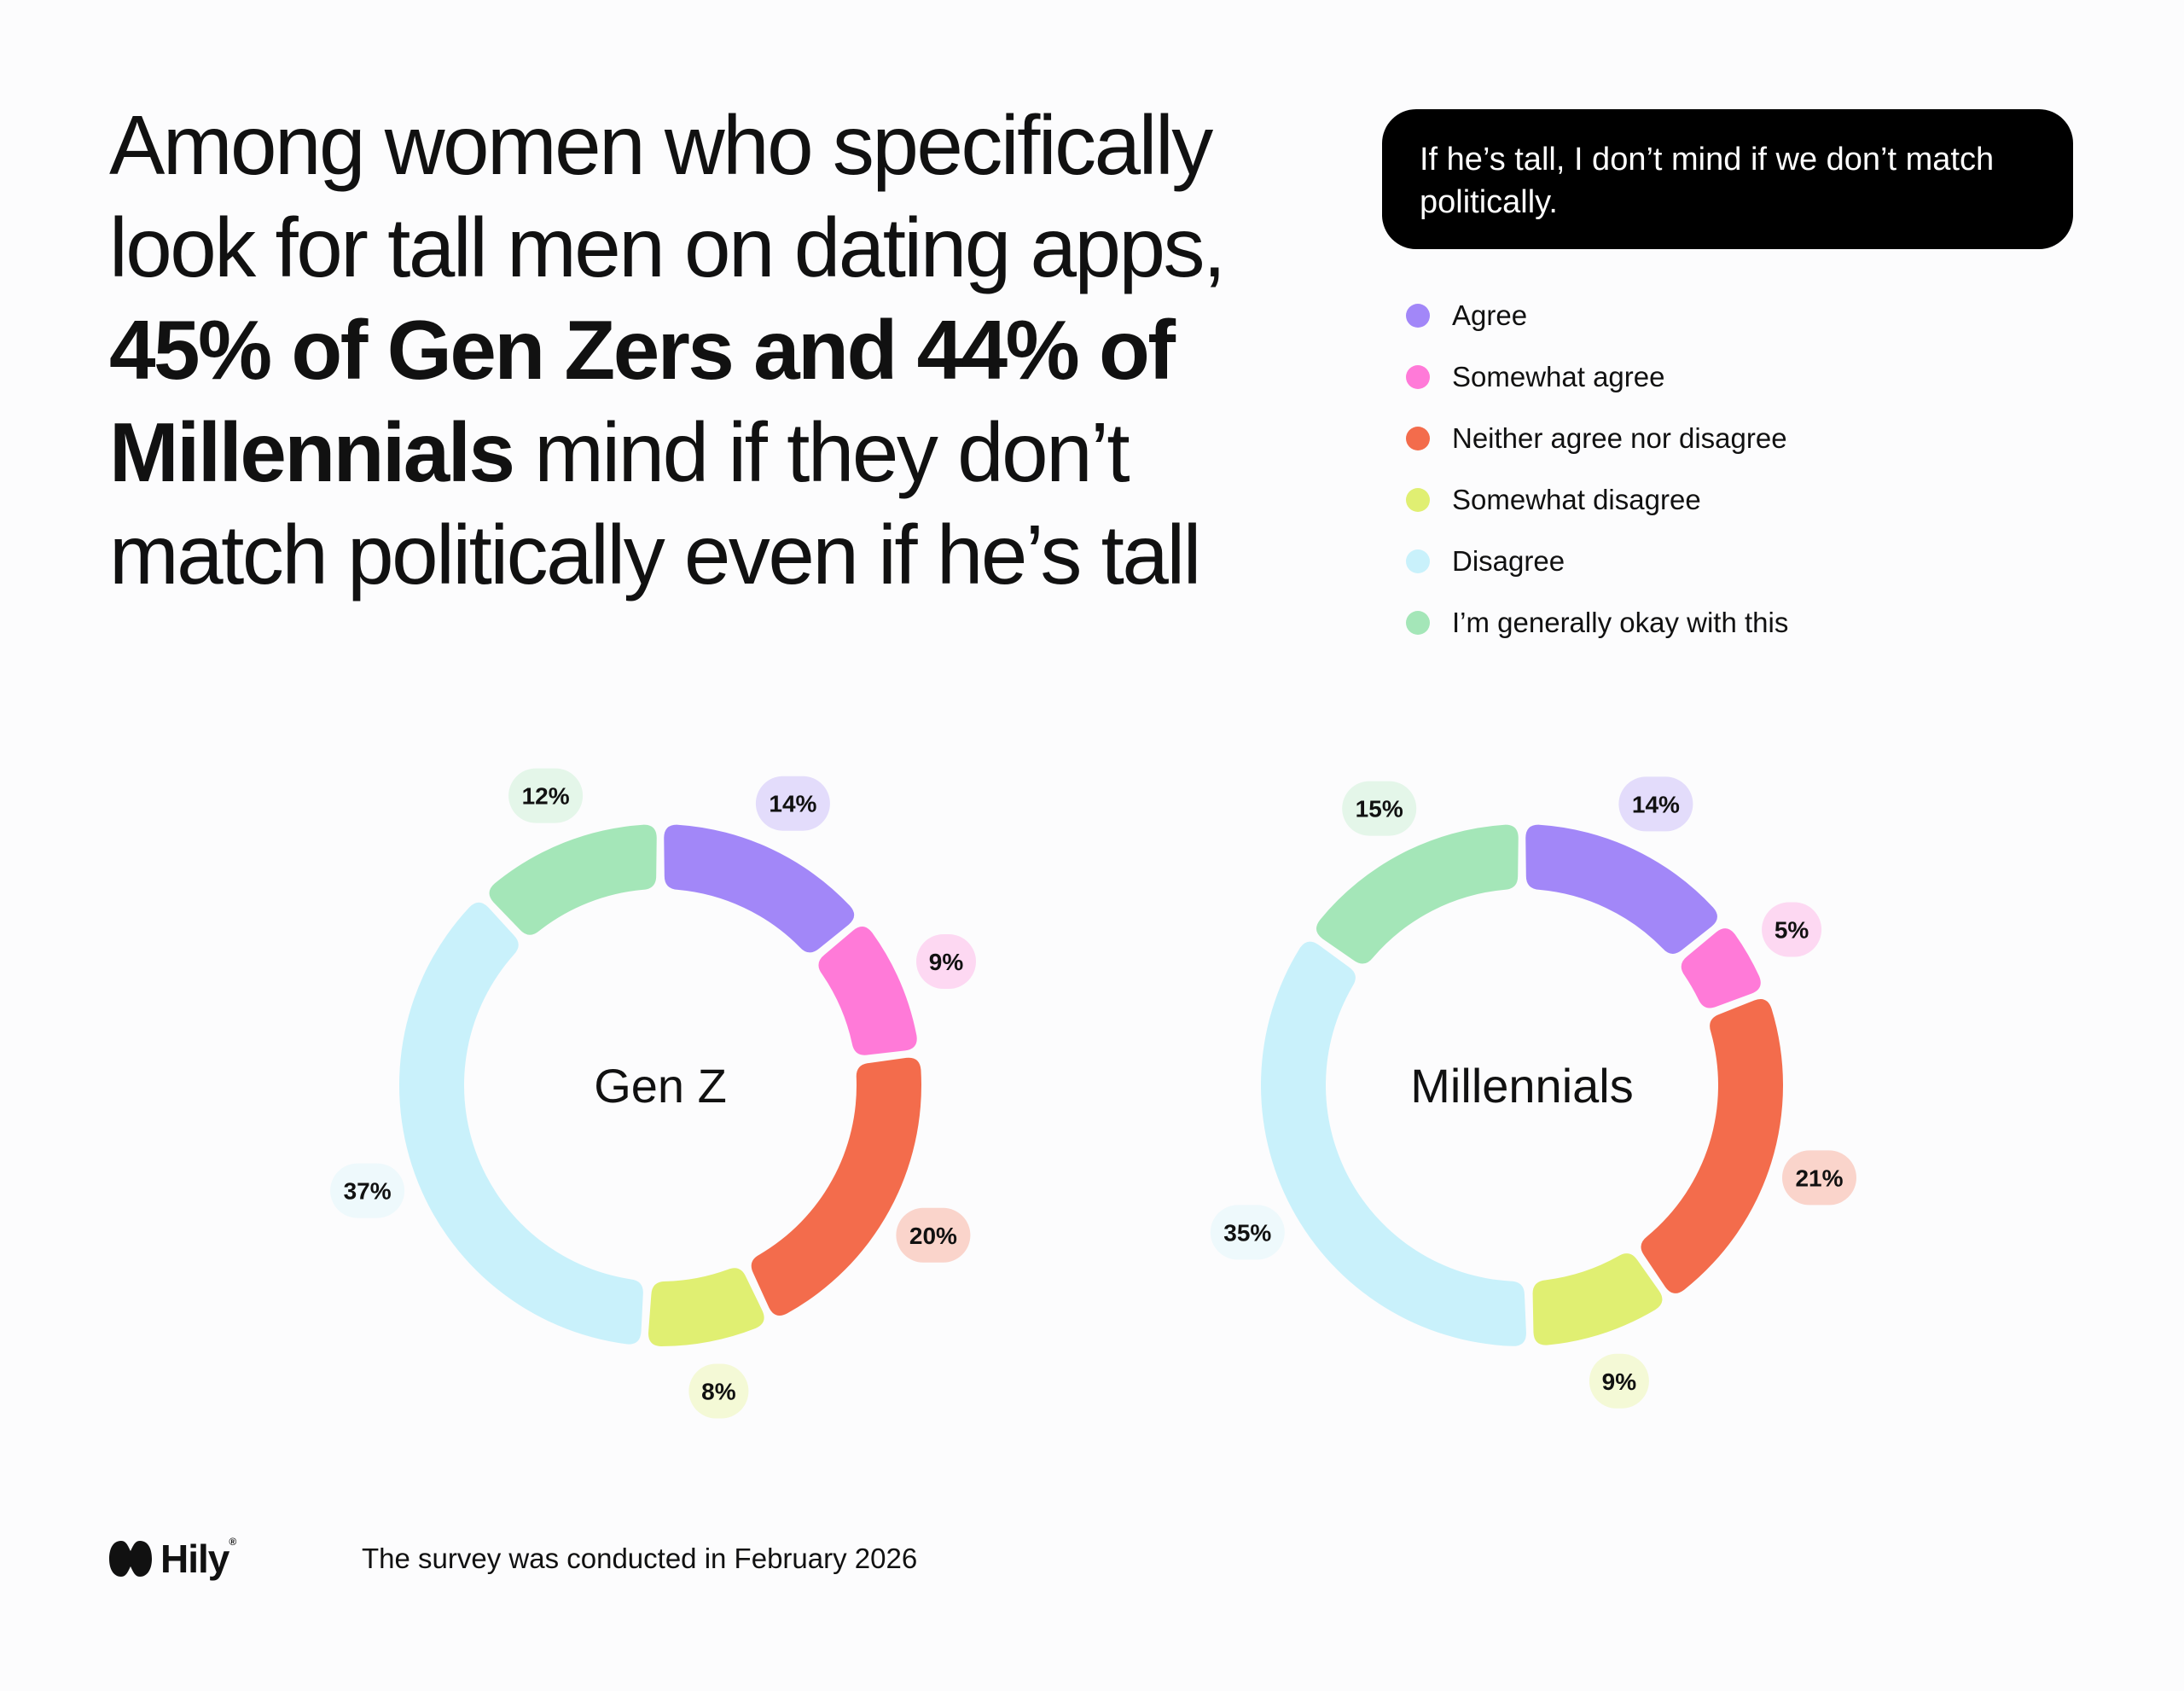 This screenshot has height=1691, width=2184. I want to click on legend-item-neither: Neither agree nor disagree, so click(1597, 438).